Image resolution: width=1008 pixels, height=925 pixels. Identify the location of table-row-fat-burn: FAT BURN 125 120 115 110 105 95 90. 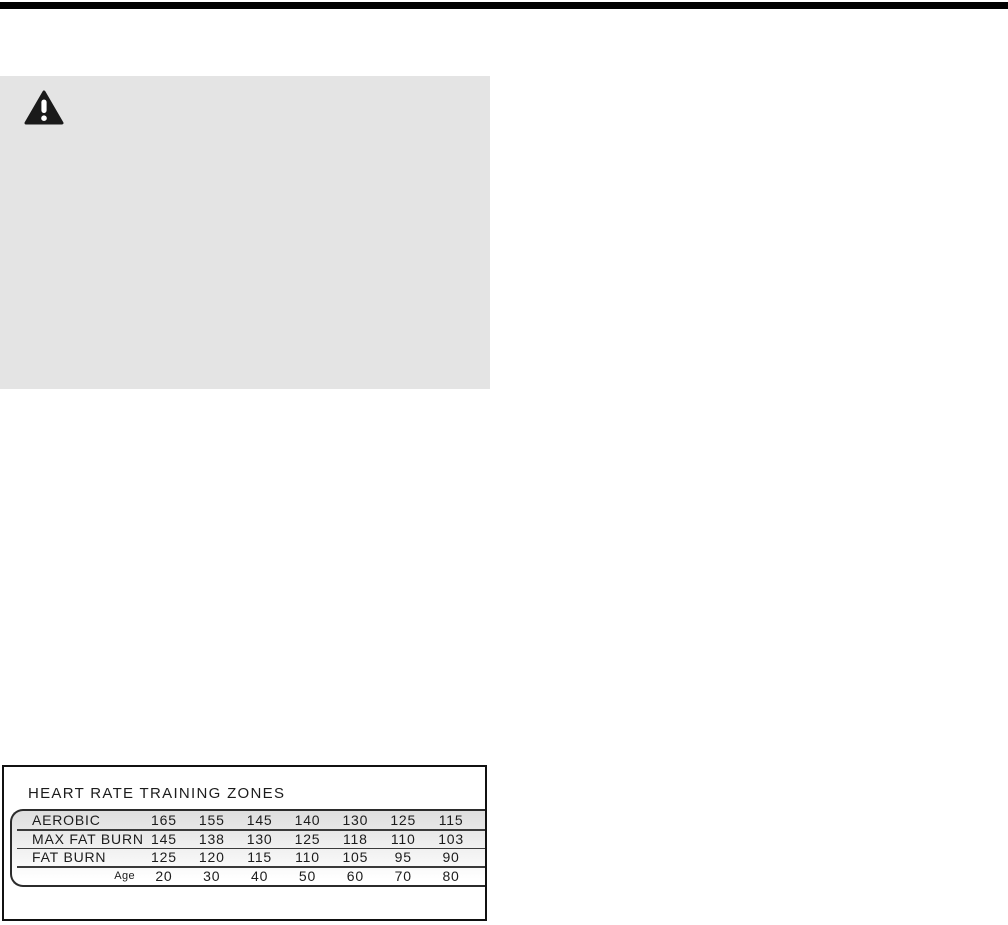
(248, 857).